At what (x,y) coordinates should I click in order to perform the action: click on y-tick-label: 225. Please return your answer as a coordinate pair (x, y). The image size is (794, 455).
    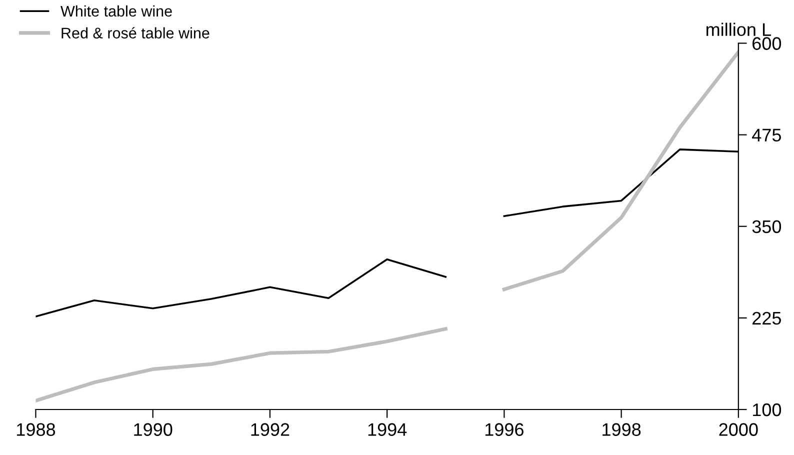
    Looking at the image, I should click on (766, 318).